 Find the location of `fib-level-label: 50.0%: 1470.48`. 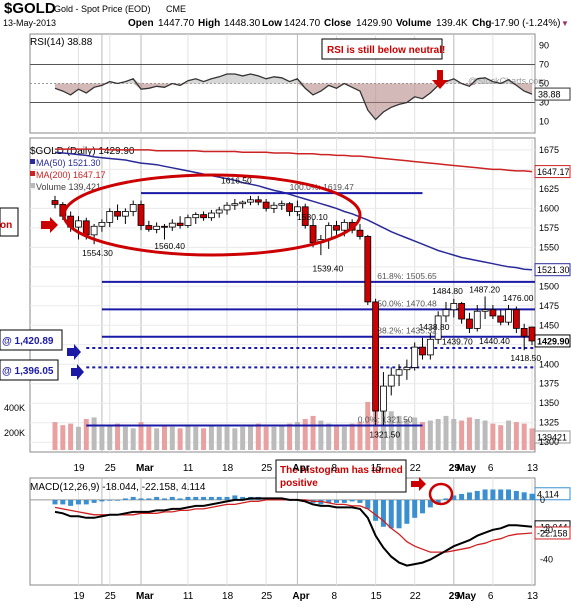

fib-level-label: 50.0%: 1470.48 is located at coordinates (407, 303).